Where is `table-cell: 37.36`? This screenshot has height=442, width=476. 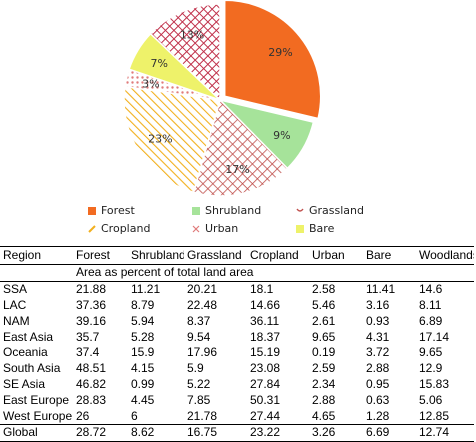 table-cell: 37.36 is located at coordinates (91, 304).